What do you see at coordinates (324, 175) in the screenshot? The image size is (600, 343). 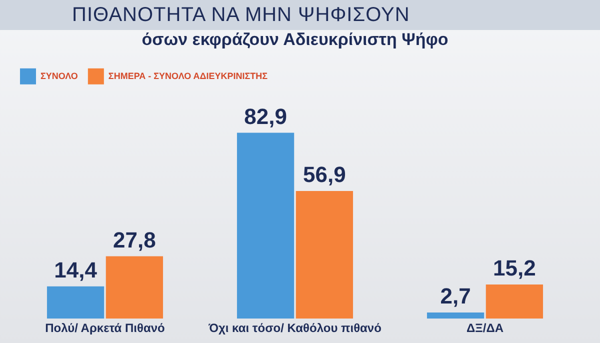 I see `data-label: 56,9` at bounding box center [324, 175].